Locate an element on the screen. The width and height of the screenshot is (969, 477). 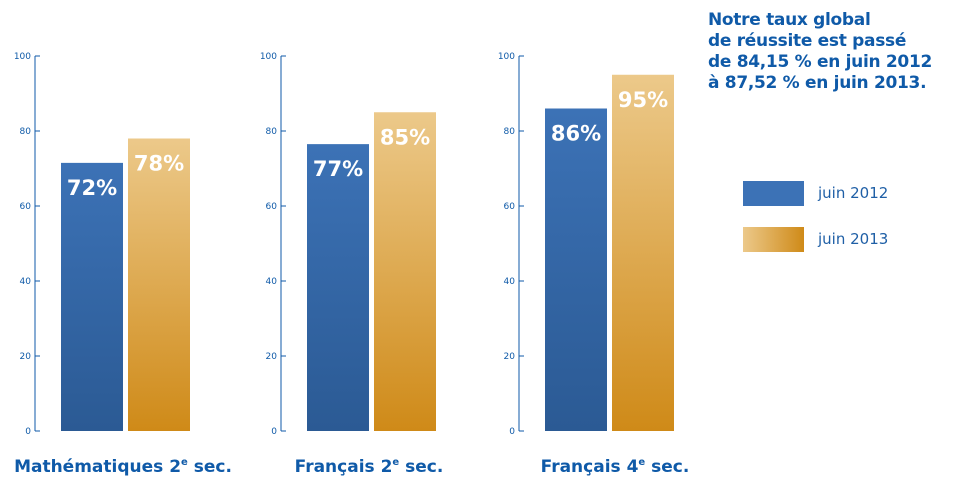
legend-label-2012: juin 2012 is located at coordinates (853, 193).